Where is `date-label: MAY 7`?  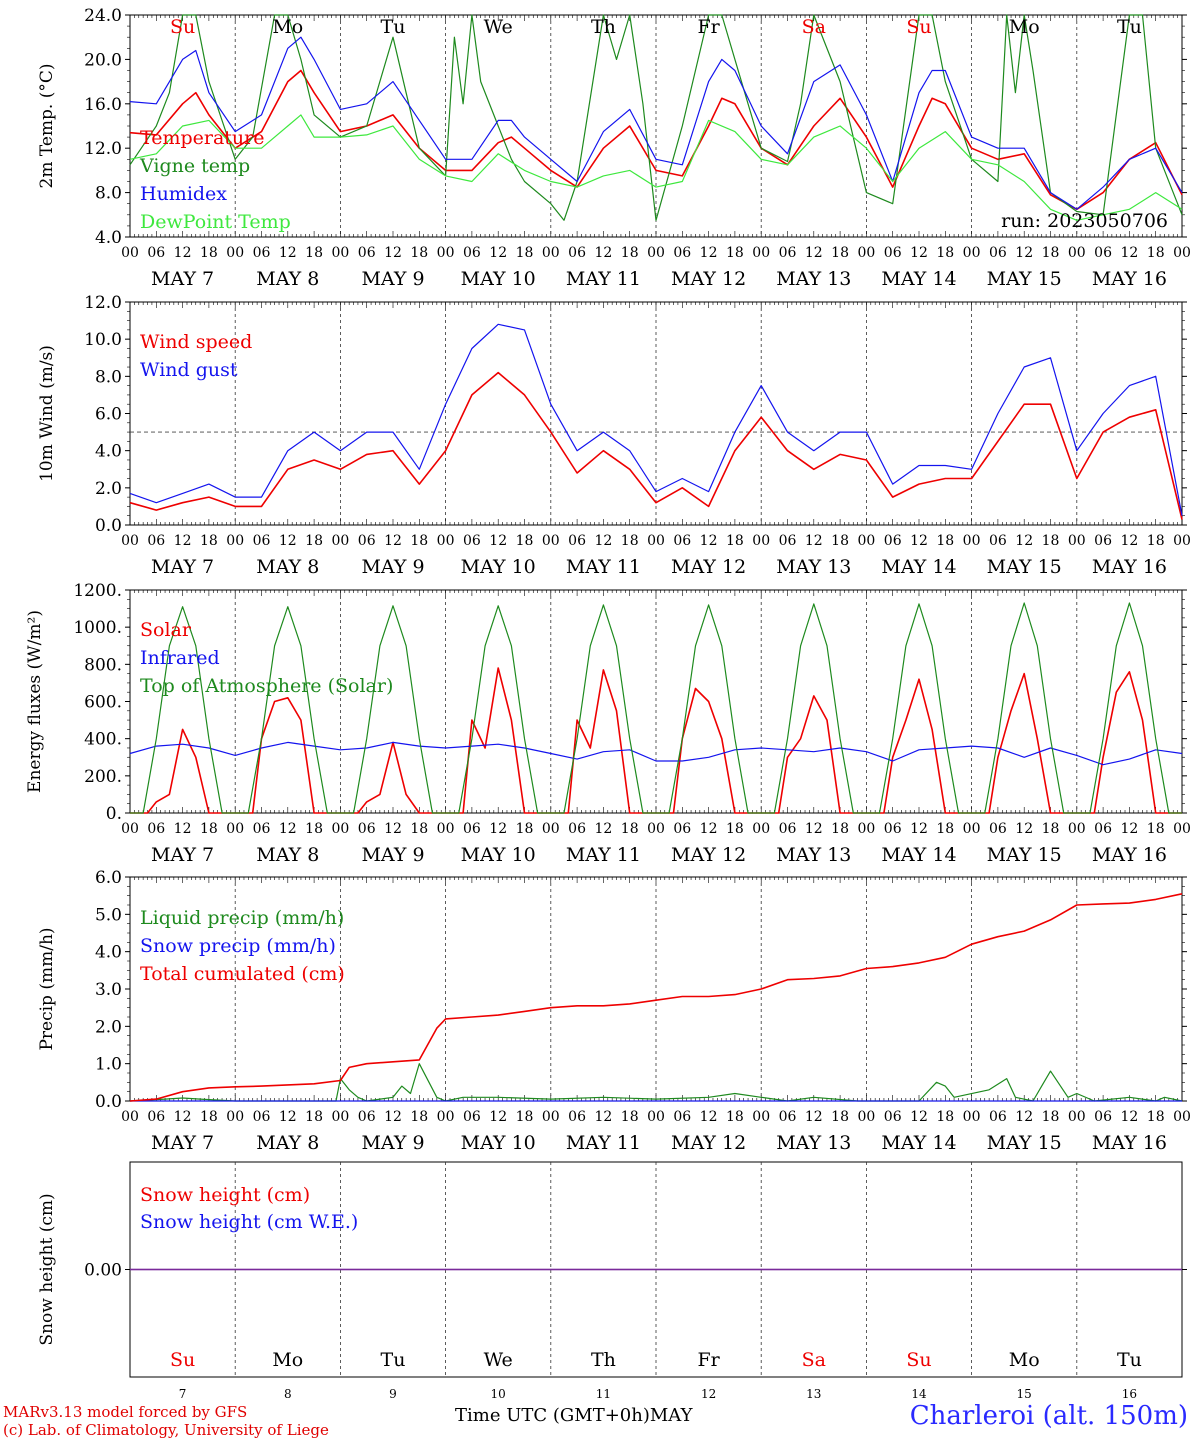 date-label: MAY 7 is located at coordinates (182, 855).